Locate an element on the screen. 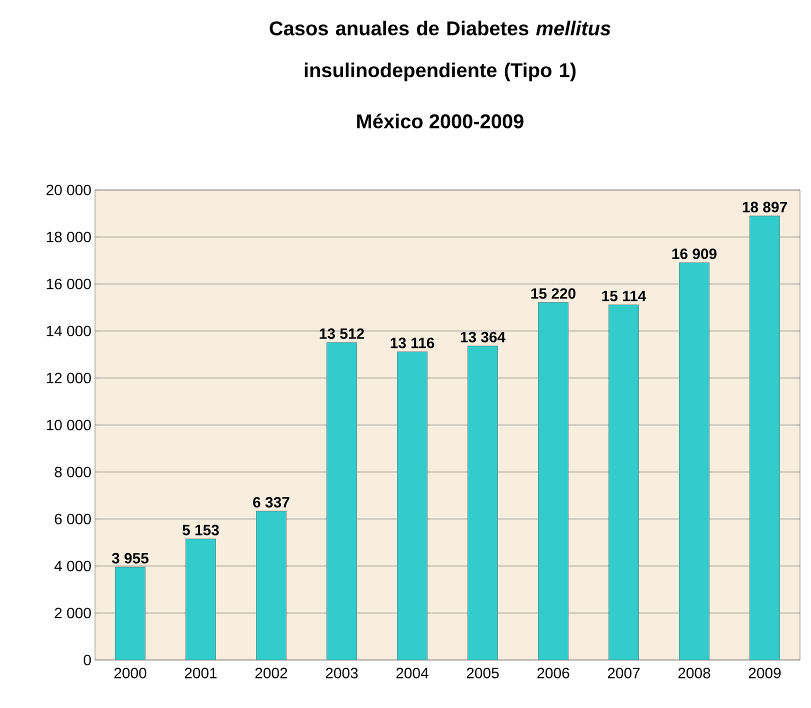  y-tick-label: 10 000 is located at coordinates (68, 425).